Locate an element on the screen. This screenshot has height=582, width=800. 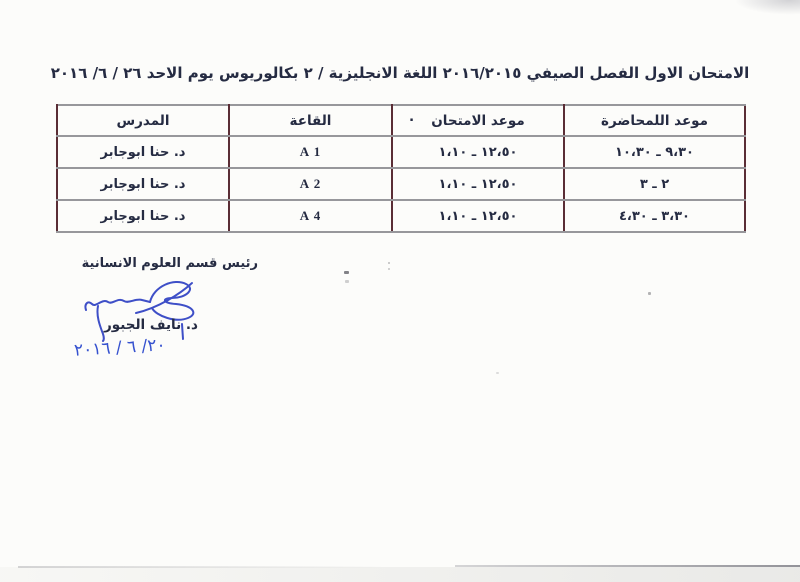
teacher-header-label: المدرس is located at coordinates (143, 120).